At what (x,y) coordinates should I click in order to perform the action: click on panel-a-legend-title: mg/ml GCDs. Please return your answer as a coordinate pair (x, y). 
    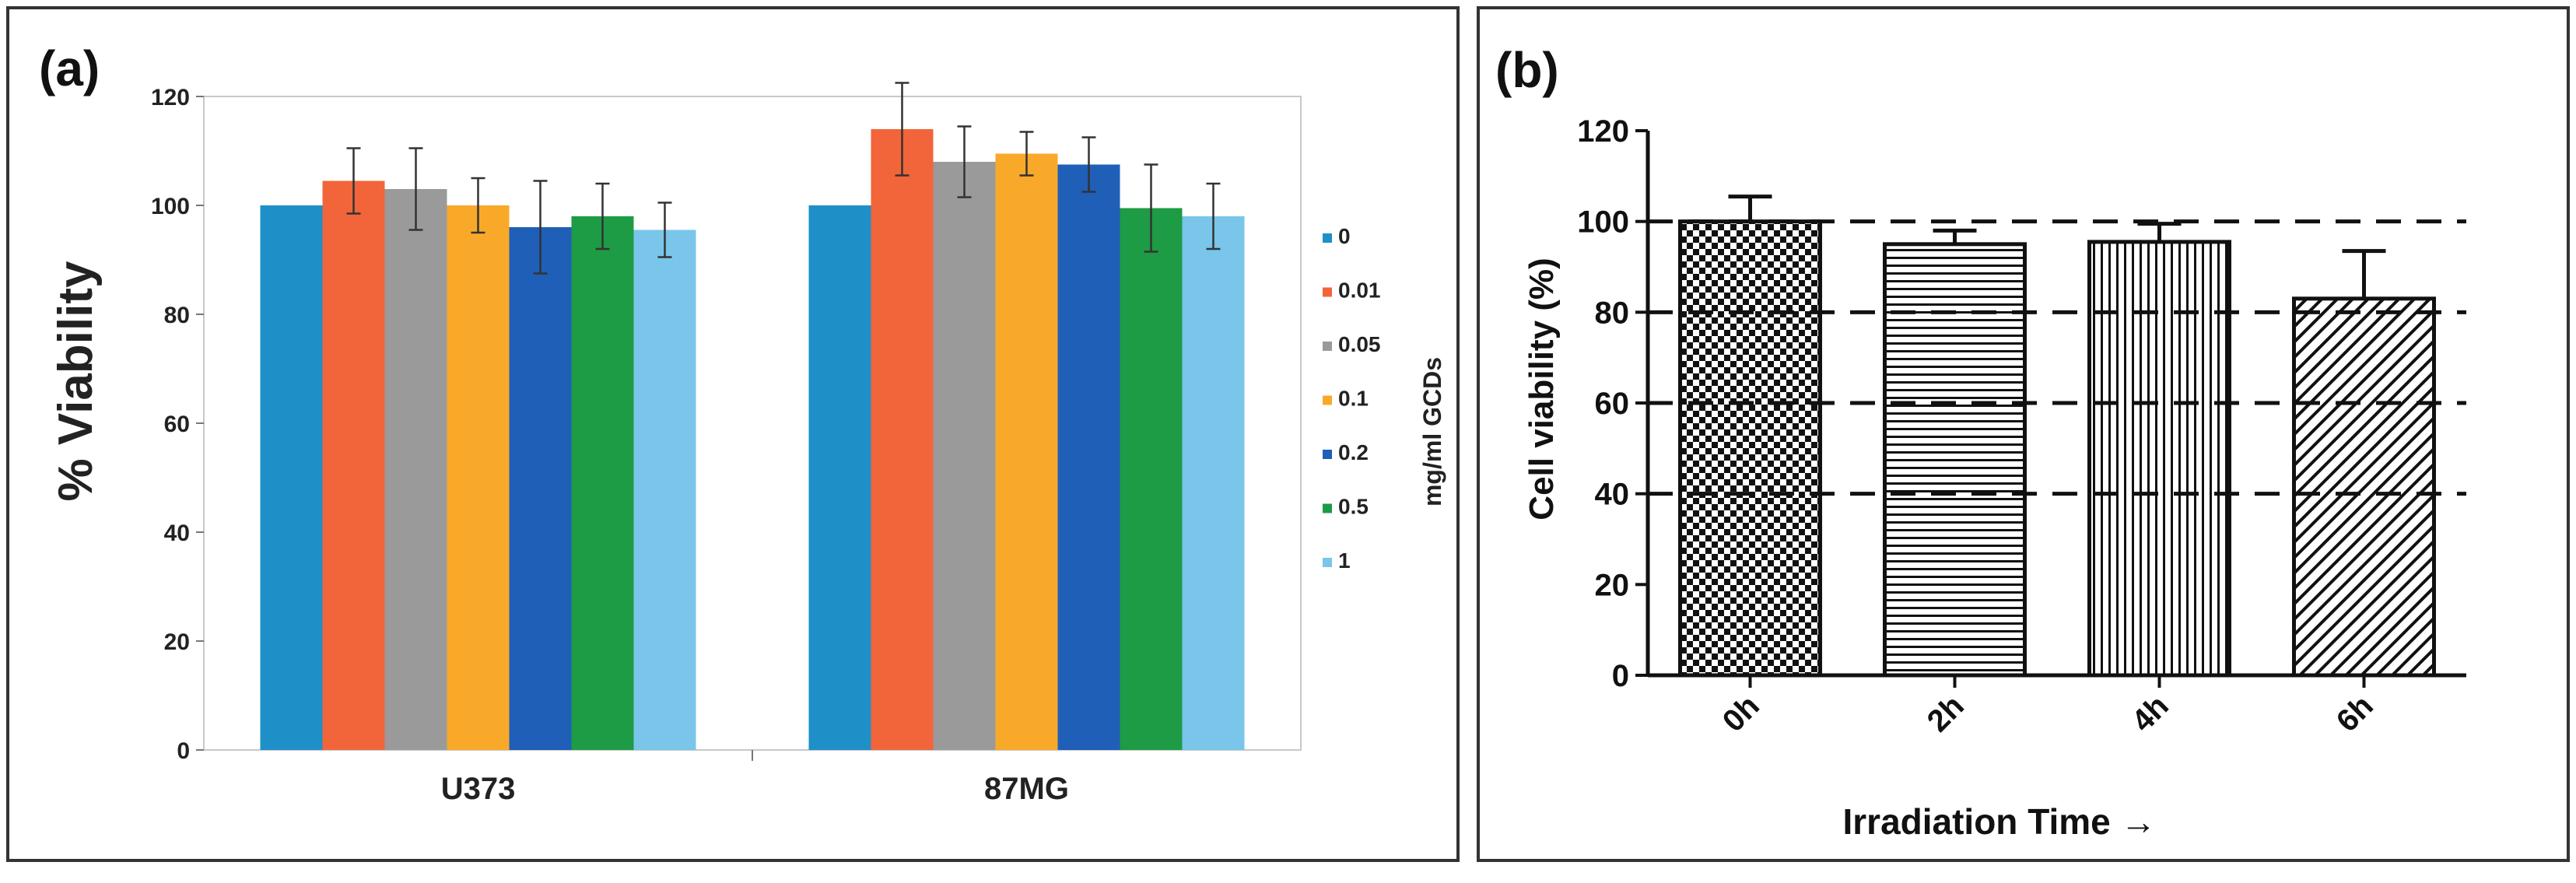
    Looking at the image, I should click on (1432, 431).